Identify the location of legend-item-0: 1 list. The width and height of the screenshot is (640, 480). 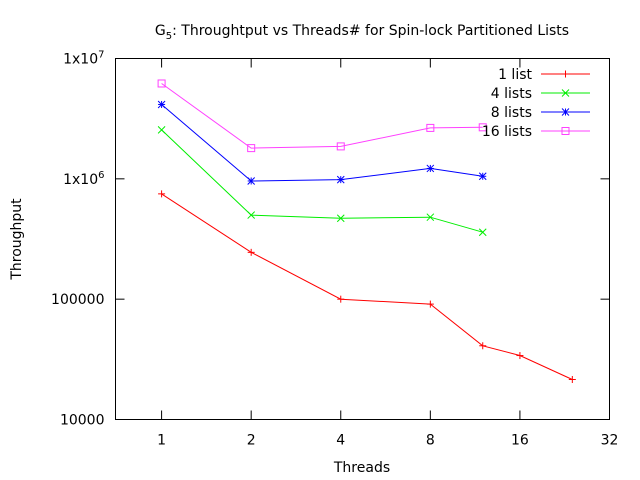
(544, 75).